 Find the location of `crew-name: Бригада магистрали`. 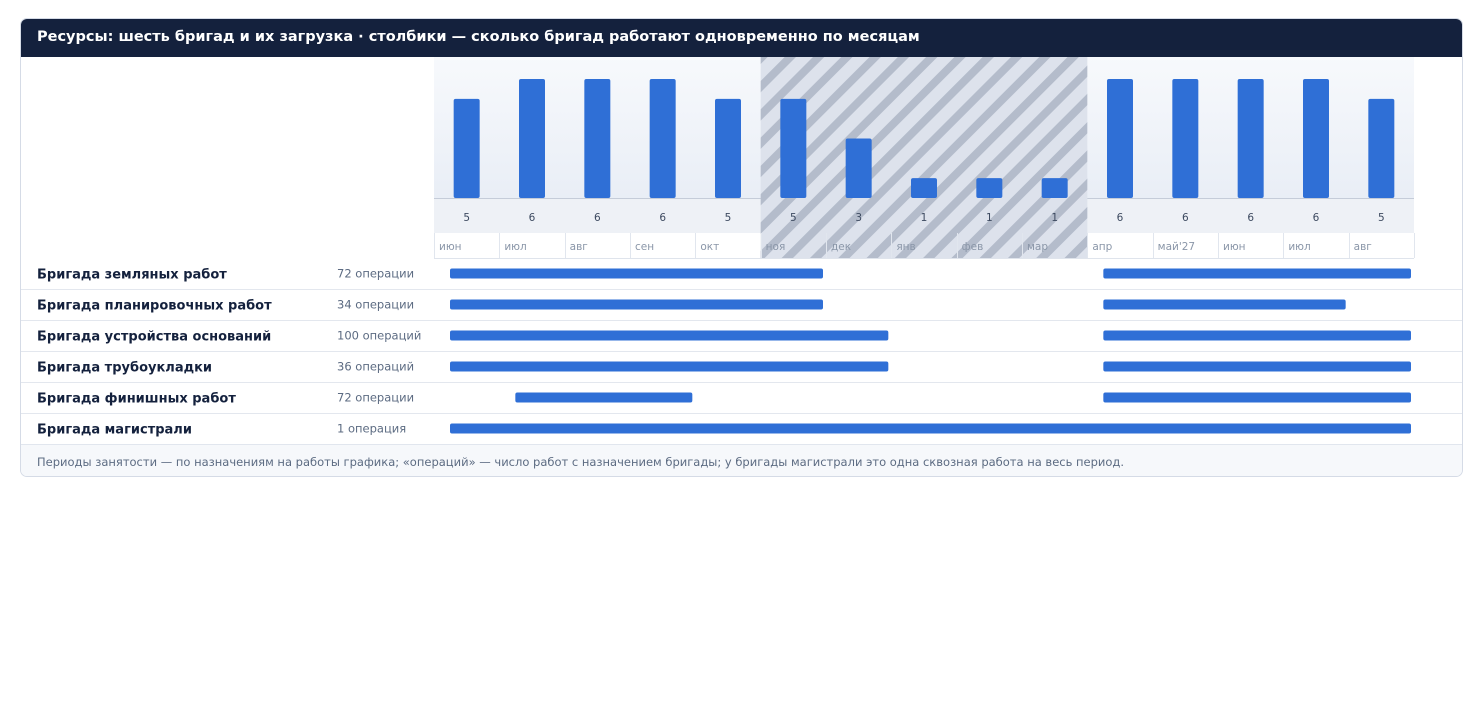

crew-name: Бригада магистрали is located at coordinates (114, 430).